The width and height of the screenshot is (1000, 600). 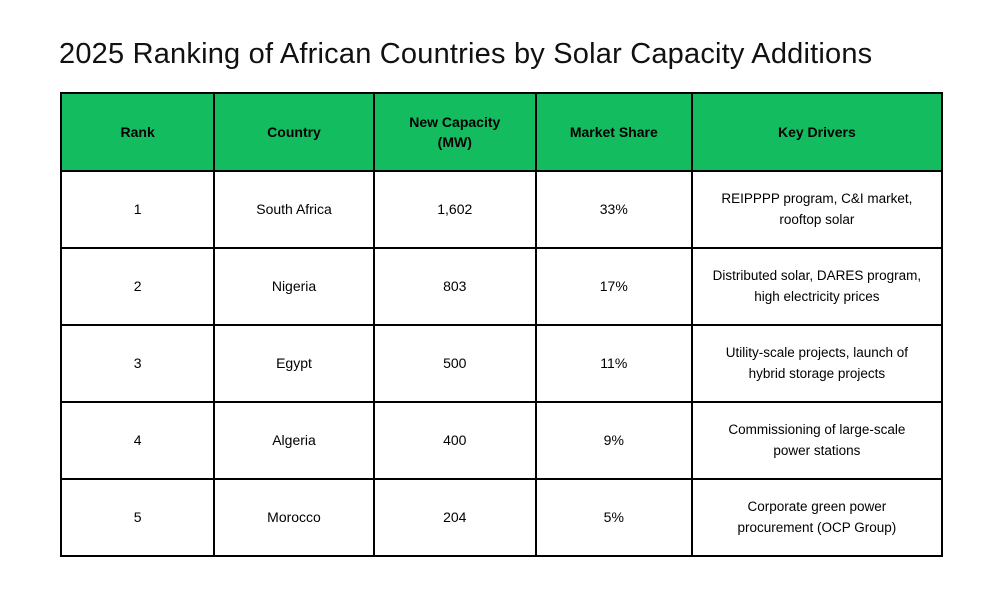 I want to click on new-capacity-cell: 204, so click(x=454, y=517).